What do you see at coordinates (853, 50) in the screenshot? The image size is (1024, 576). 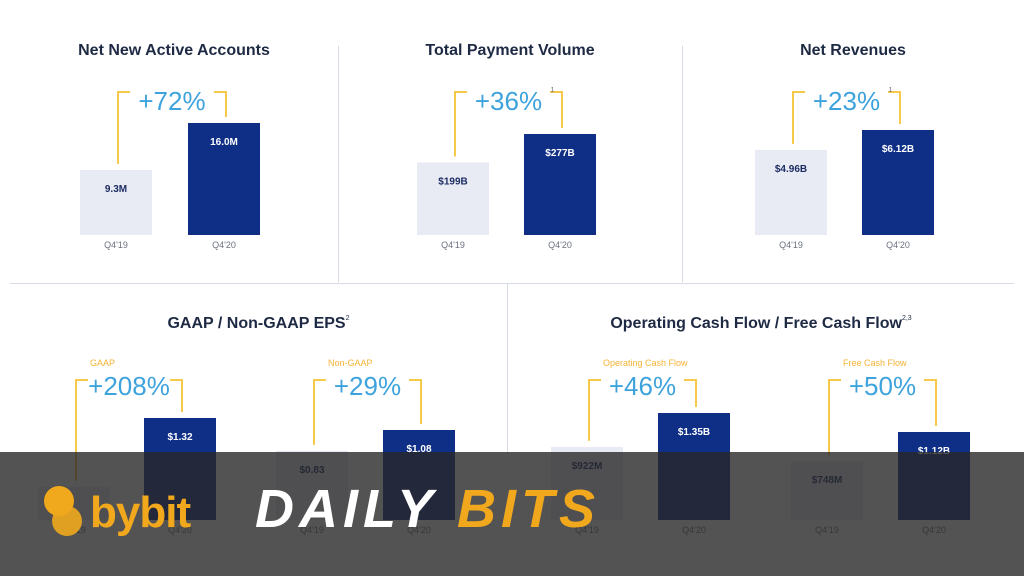 I see `panel-title: Net Revenues` at bounding box center [853, 50].